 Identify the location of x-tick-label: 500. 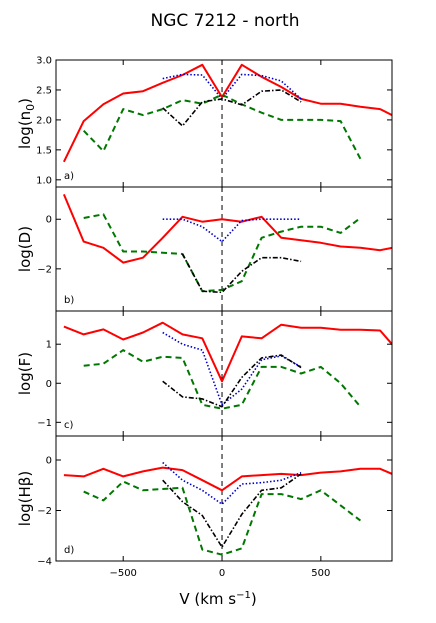
(320, 573).